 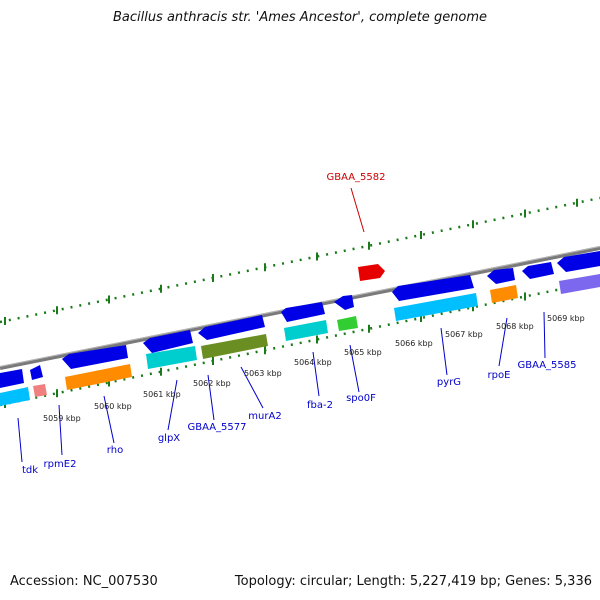 I want to click on kbp-label: 5062 kbp, so click(x=212, y=383).